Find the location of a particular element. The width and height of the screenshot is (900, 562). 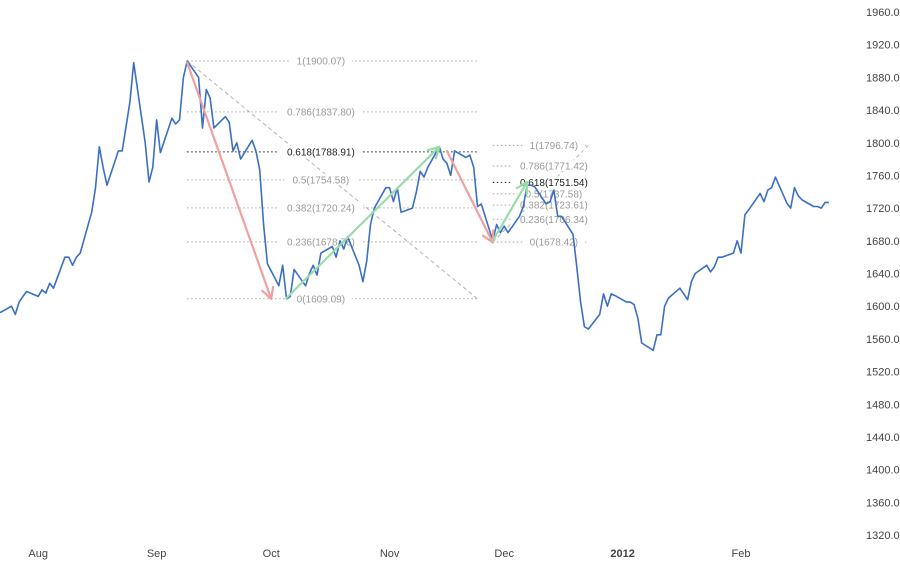

fib-level-label: 1(1900.07) is located at coordinates (321, 61).